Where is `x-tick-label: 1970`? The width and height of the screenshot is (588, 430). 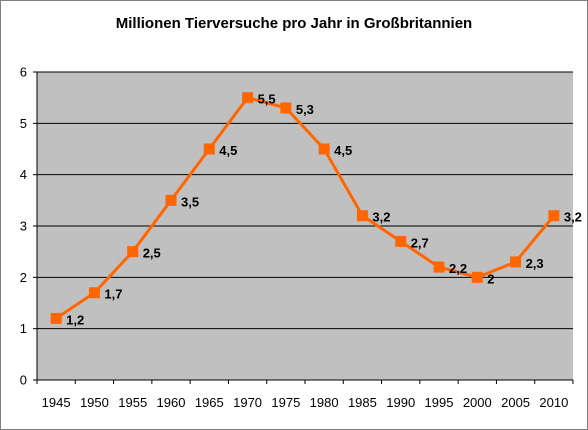 x-tick-label: 1970 is located at coordinates (247, 402).